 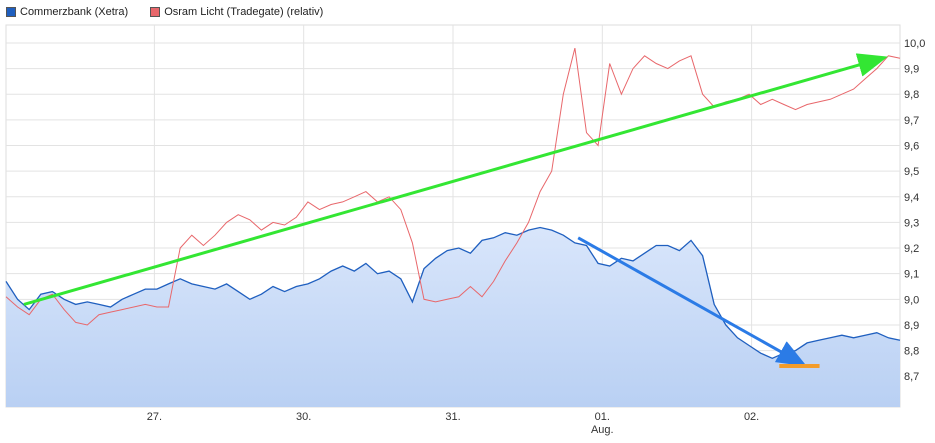 What do you see at coordinates (303, 417) in the screenshot?
I see `x-tick-label: 30.` at bounding box center [303, 417].